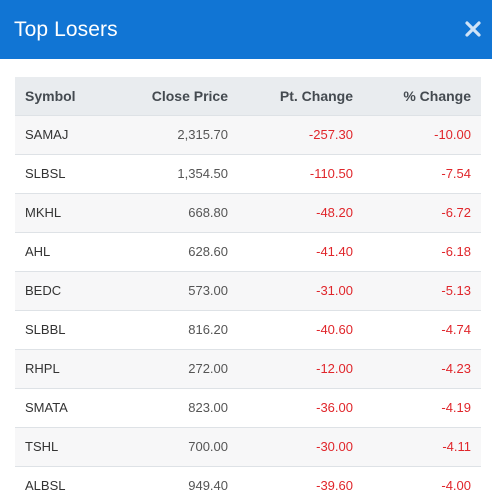 This screenshot has width=492, height=500. Describe the element at coordinates (50, 95) in the screenshot. I see `column-header-symbol: Symbol` at that location.